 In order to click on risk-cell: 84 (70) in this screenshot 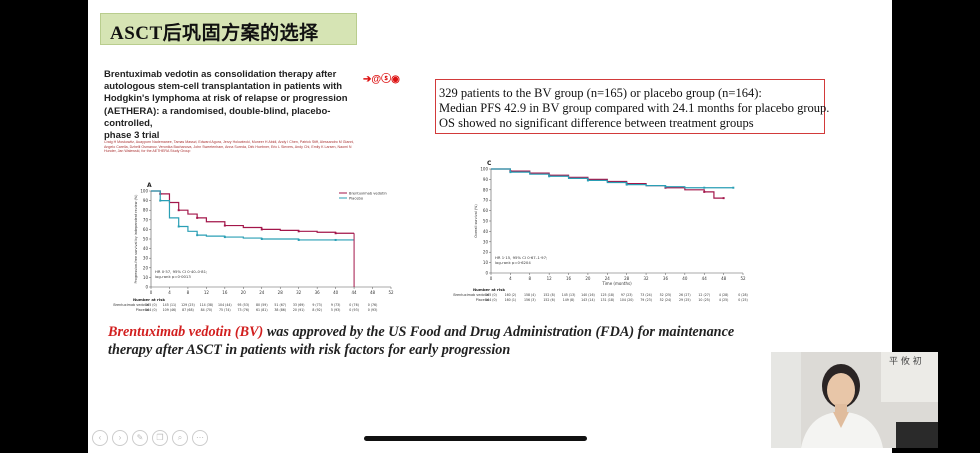, I will do `click(207, 310)`.